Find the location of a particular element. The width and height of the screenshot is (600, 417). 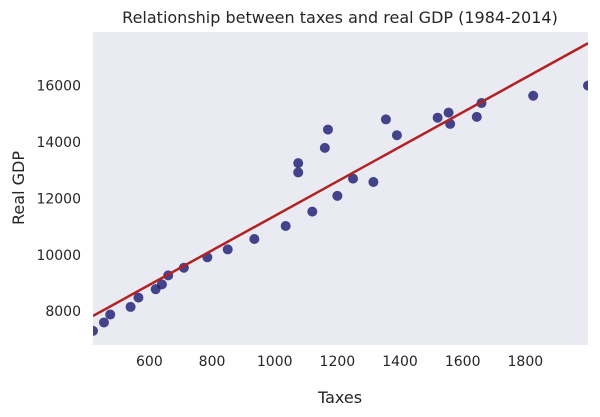

x-tick-label: 1600 is located at coordinates (463, 362).